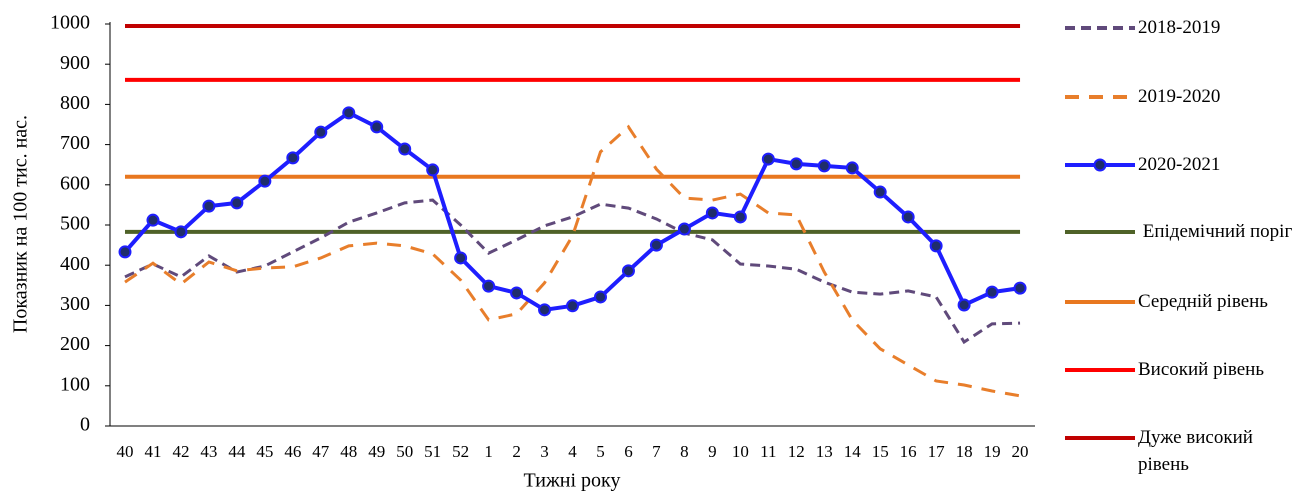  Describe the element at coordinates (684, 451) in the screenshot. I see `x-tick-label: 8` at that location.